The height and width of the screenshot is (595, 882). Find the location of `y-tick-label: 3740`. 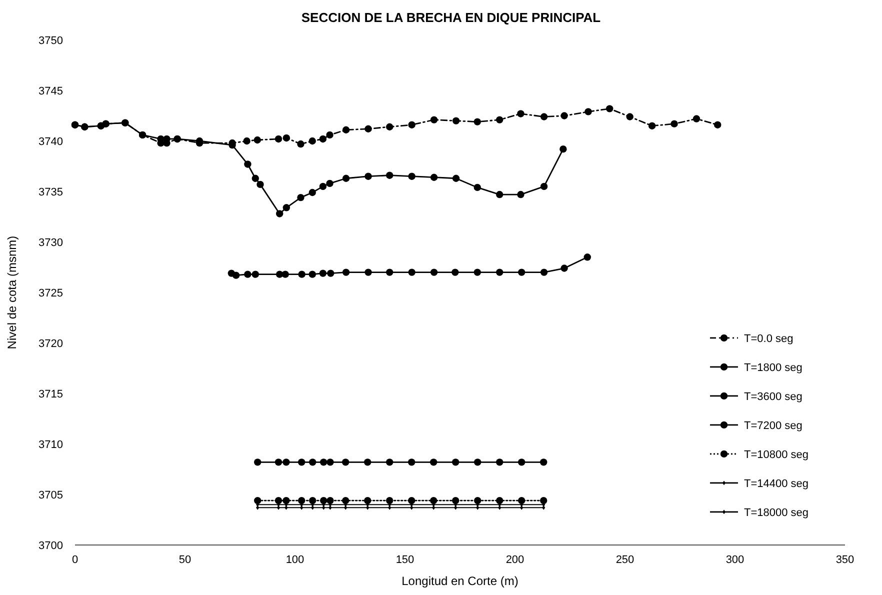

y-tick-label: 3740 is located at coordinates (50, 142).